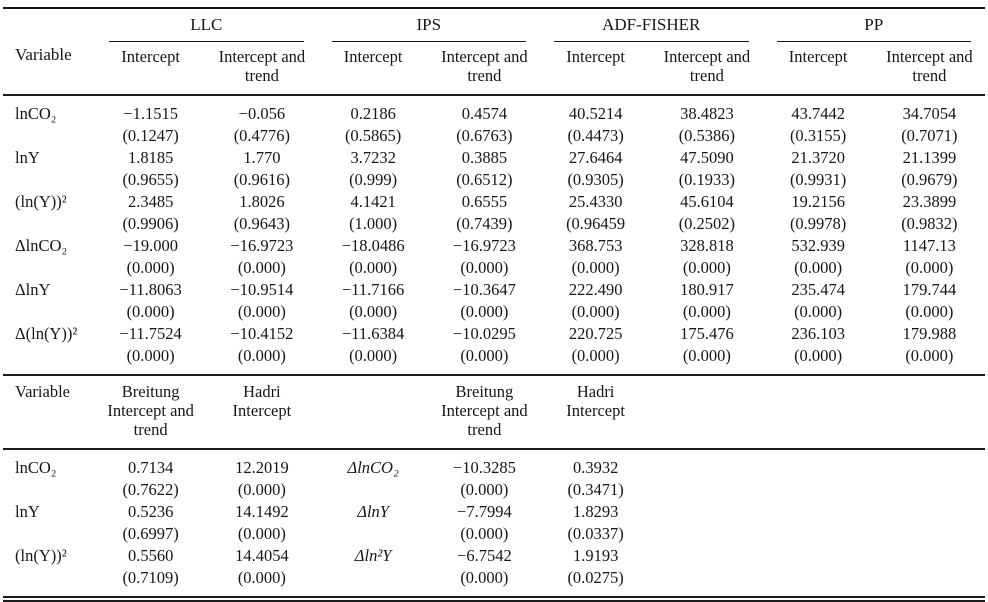 This screenshot has width=988, height=602. Describe the element at coordinates (150, 245) in the screenshot. I see `cell-value: −19.000` at that location.